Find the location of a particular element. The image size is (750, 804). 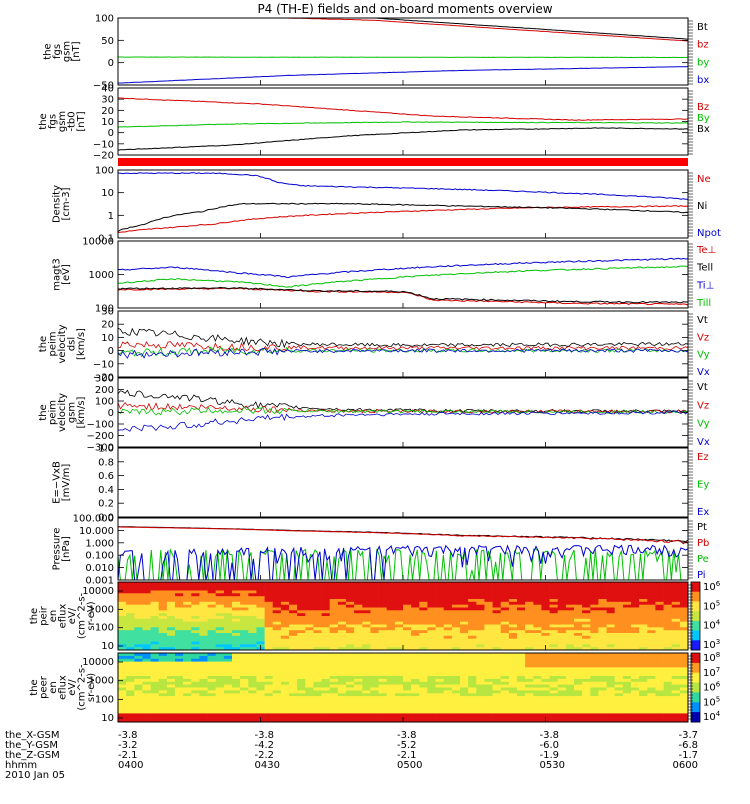

series-line-till is located at coordinates (403, 276).